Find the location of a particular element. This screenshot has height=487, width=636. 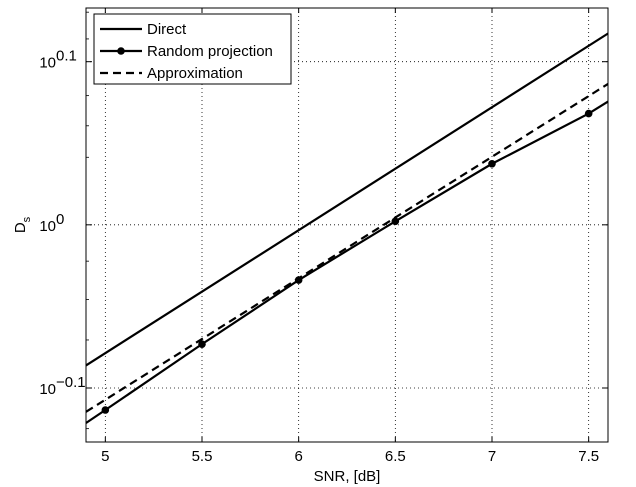

legend-label: Direct is located at coordinates (167, 29).